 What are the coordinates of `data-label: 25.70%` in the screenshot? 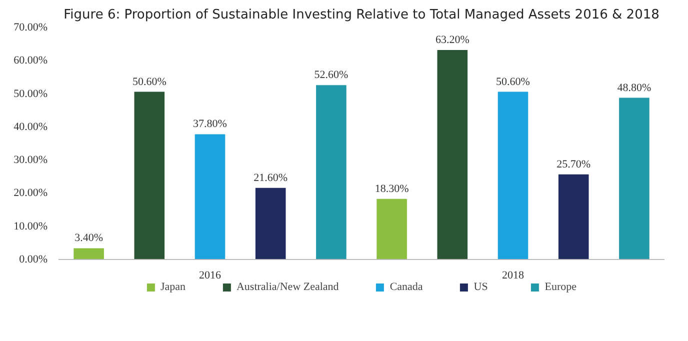 It's located at (573, 164).